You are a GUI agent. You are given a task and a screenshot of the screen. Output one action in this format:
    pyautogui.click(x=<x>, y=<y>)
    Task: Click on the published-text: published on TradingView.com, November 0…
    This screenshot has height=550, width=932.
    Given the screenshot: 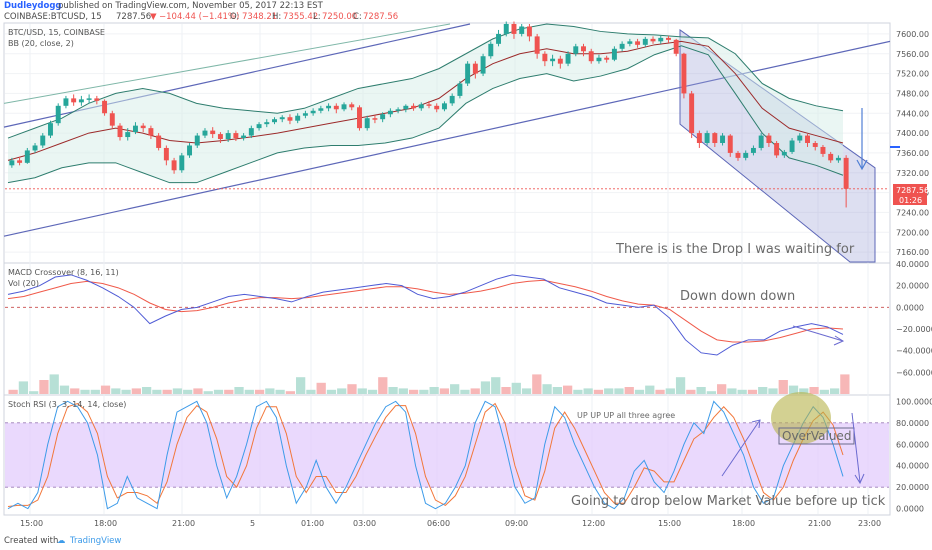 What is the action you would take?
    pyautogui.click(x=191, y=6)
    